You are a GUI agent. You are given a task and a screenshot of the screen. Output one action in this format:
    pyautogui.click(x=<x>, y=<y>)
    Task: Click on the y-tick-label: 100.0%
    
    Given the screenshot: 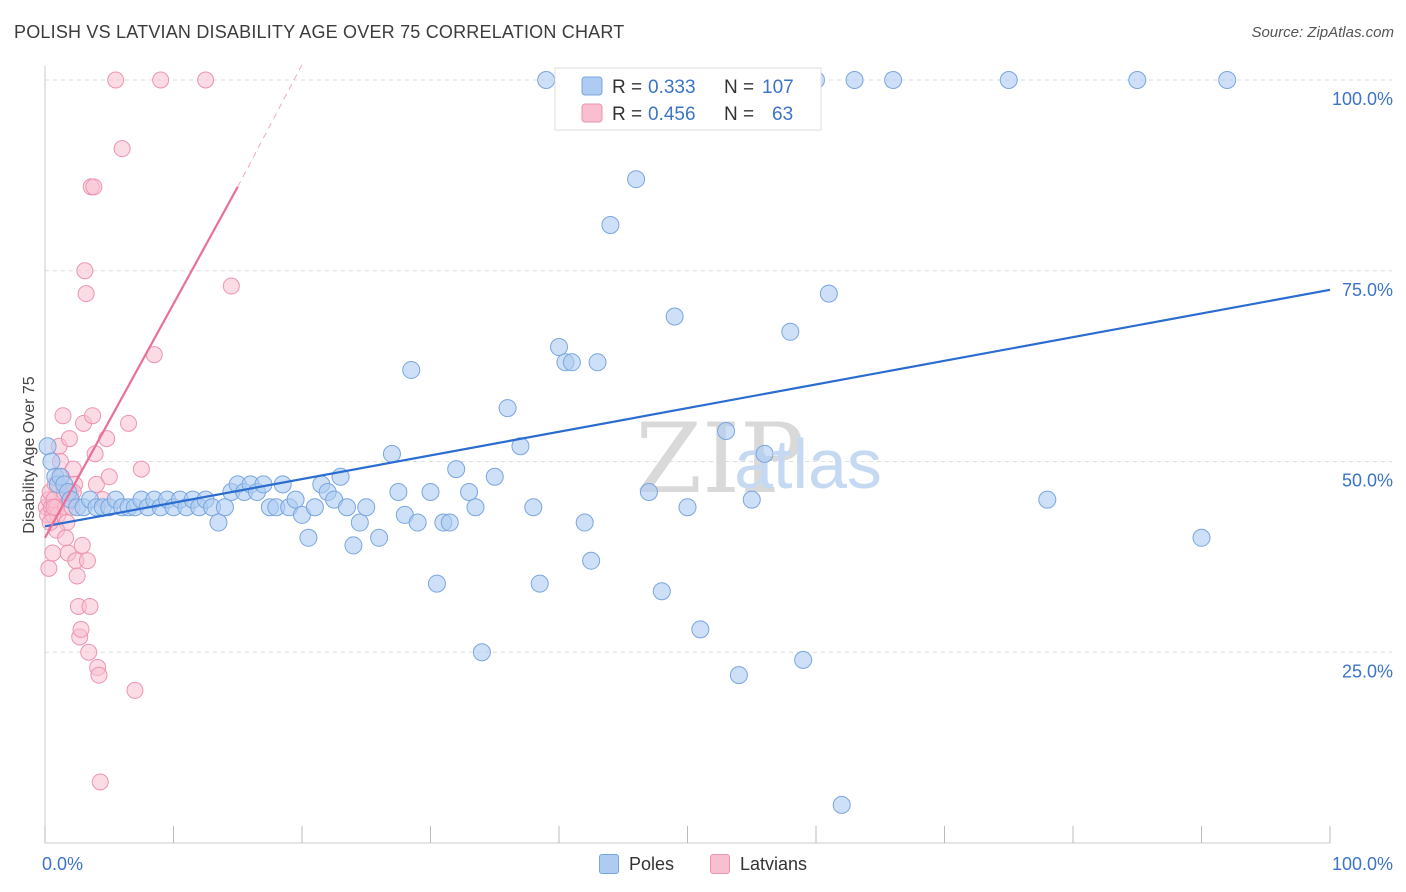 What is the action you would take?
    pyautogui.click(x=1362, y=99)
    